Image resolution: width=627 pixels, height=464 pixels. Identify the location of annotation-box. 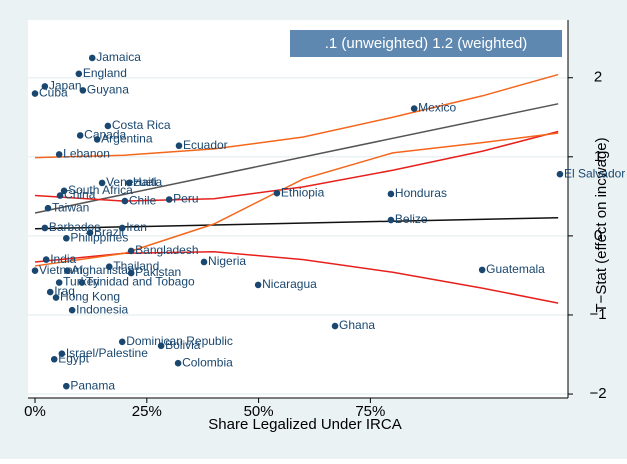
(426, 43).